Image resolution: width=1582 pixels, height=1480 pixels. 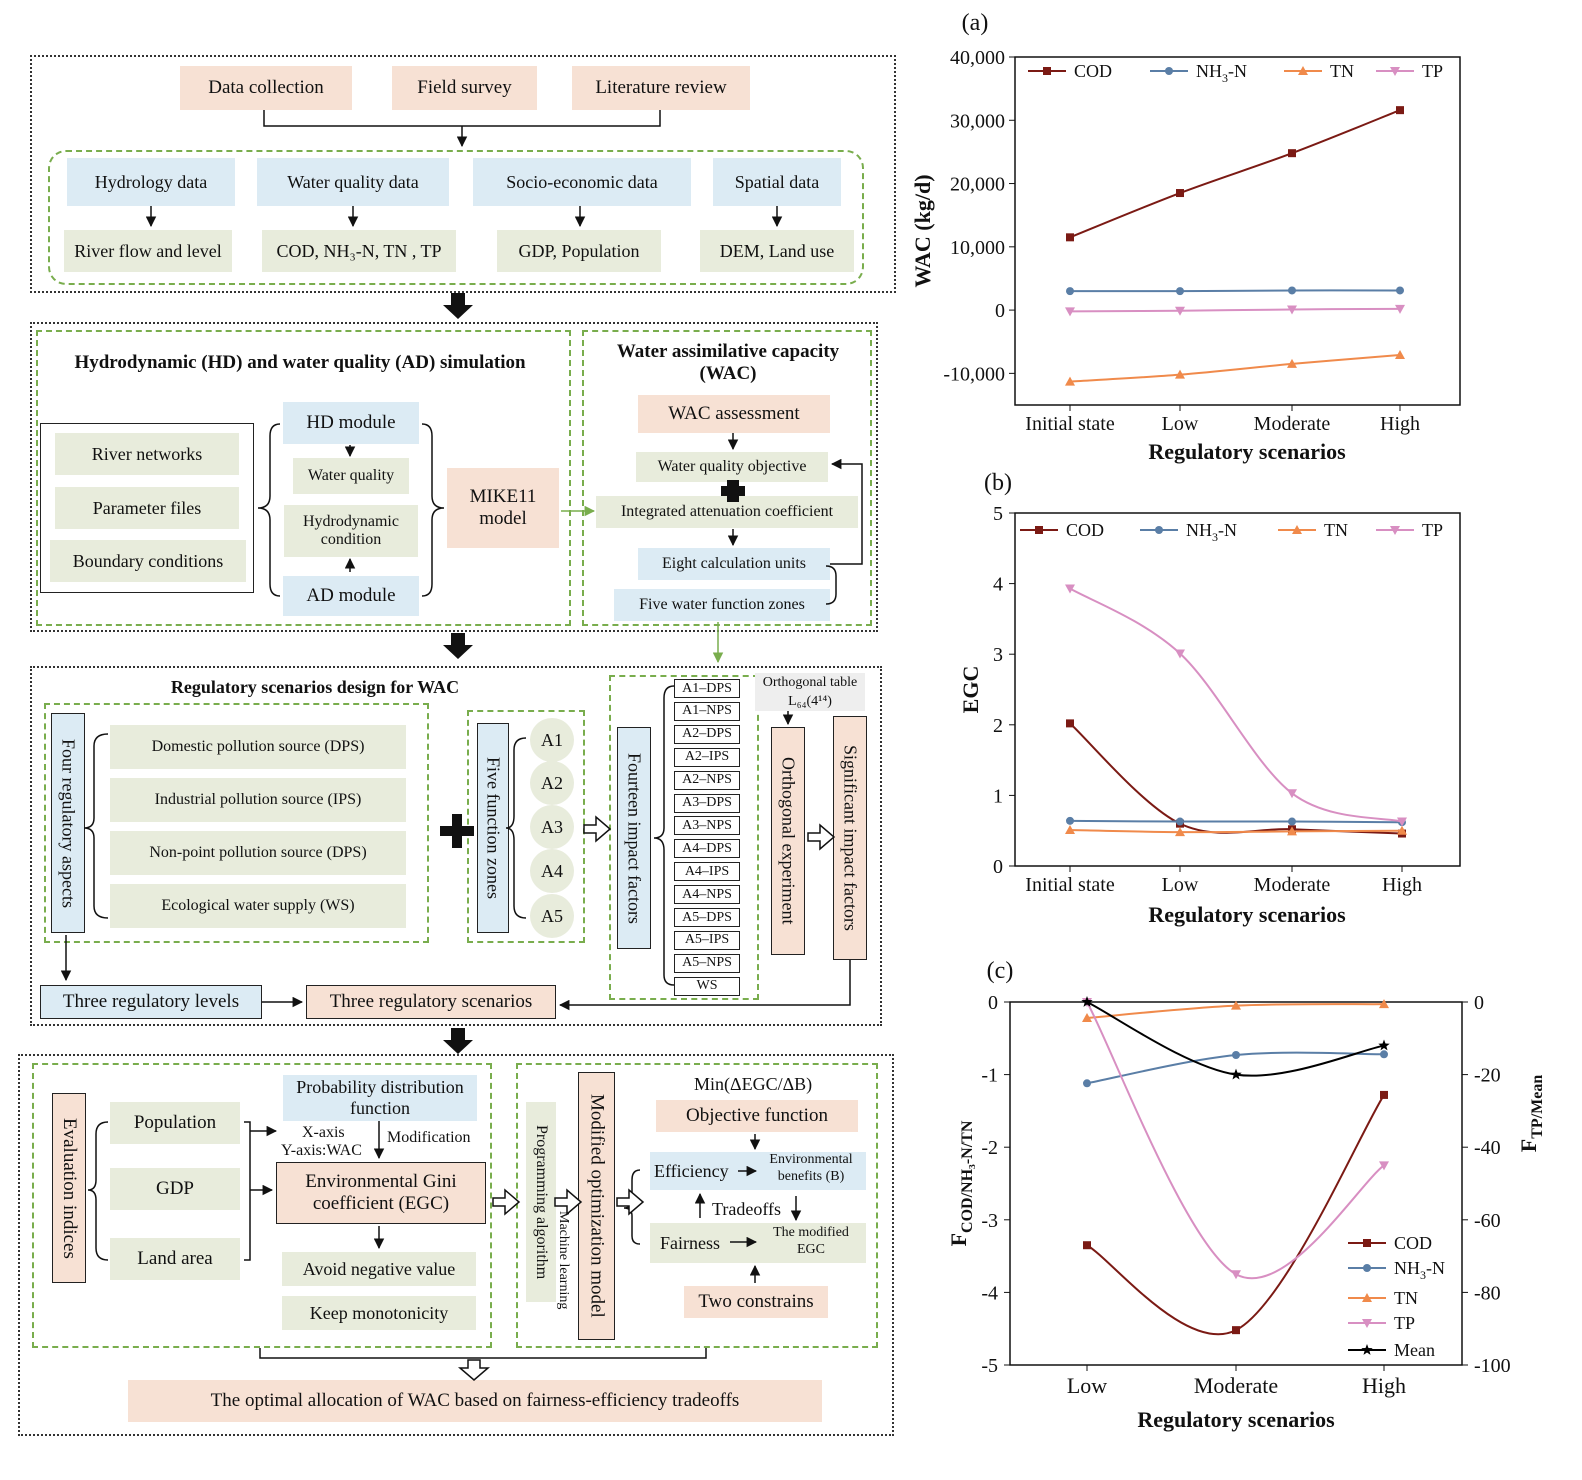 I want to click on field-survey-box: Field survey, so click(x=464, y=88).